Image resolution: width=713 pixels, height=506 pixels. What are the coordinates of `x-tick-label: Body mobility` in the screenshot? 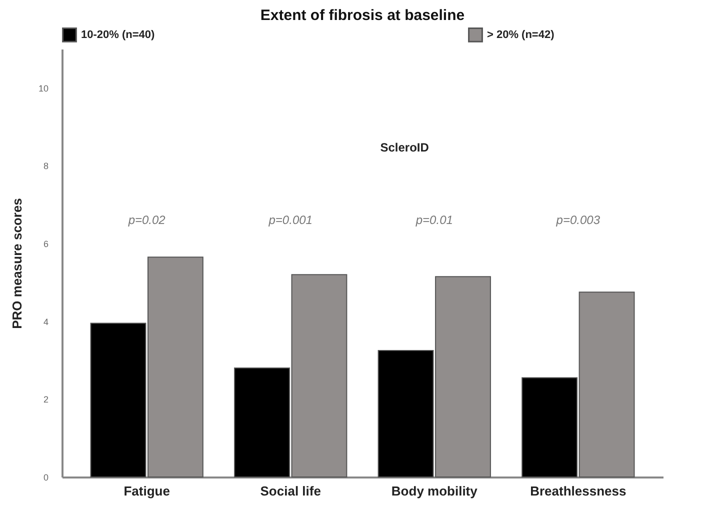 It's located at (434, 491).